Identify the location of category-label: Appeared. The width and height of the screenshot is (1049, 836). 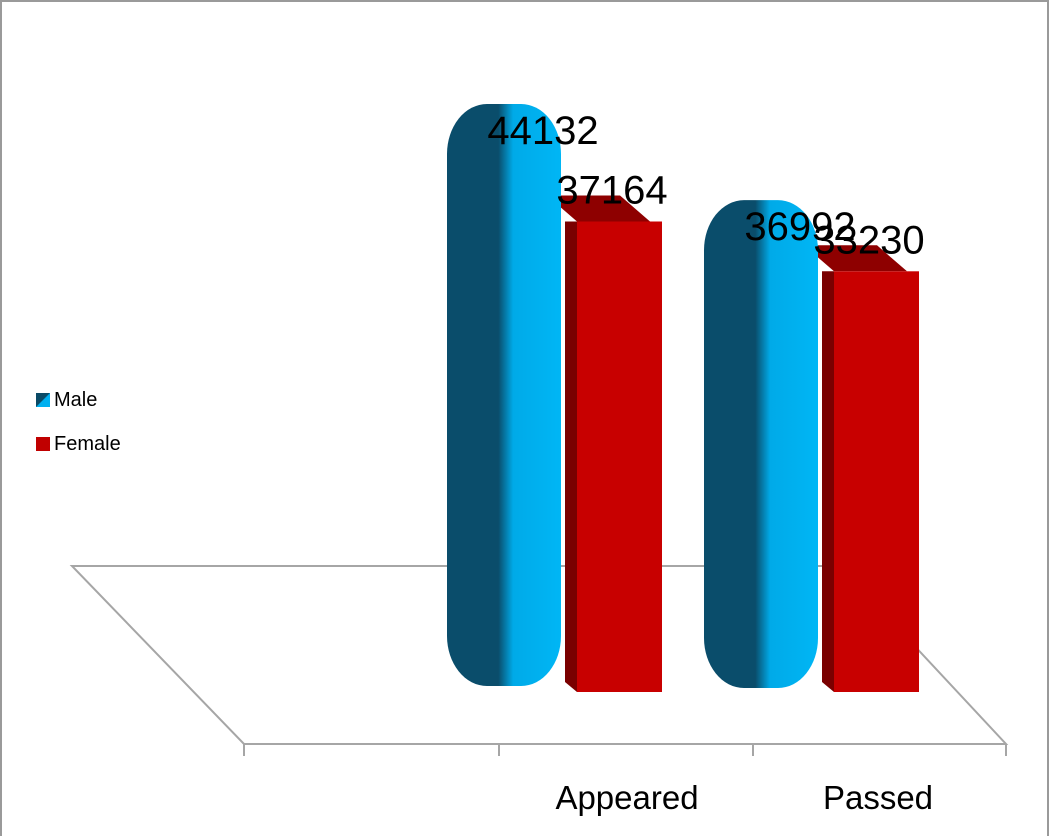
(626, 797).